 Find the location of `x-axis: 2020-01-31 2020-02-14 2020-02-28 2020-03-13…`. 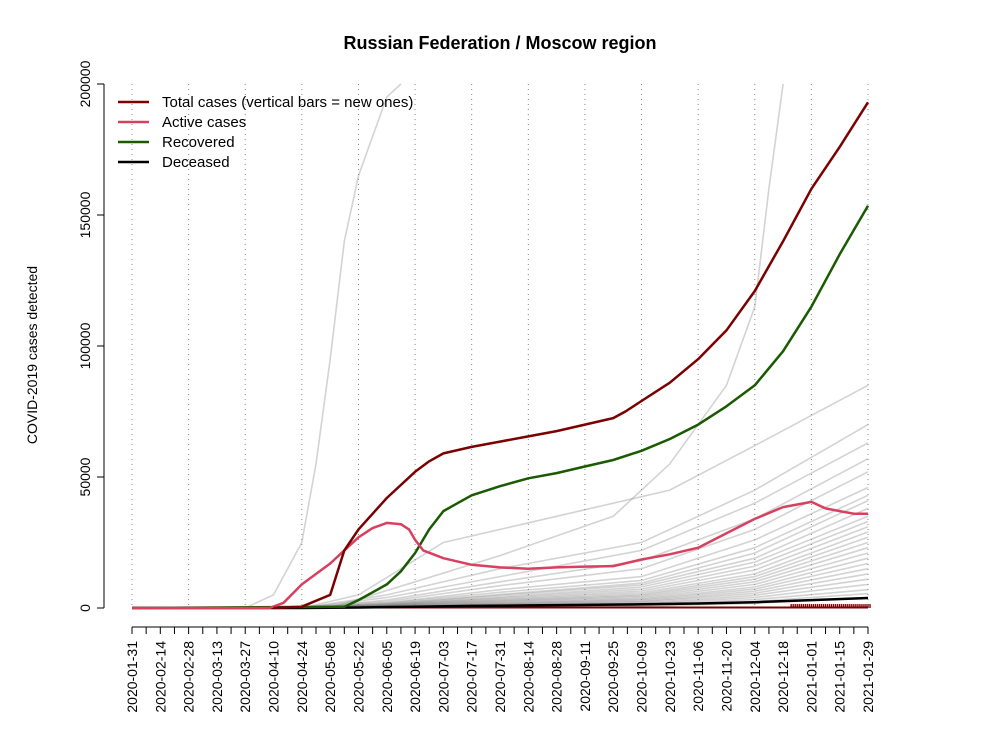

x-axis: 2020-01-31 2020-02-14 2020-02-28 2020-03-13… is located at coordinates (500, 669).